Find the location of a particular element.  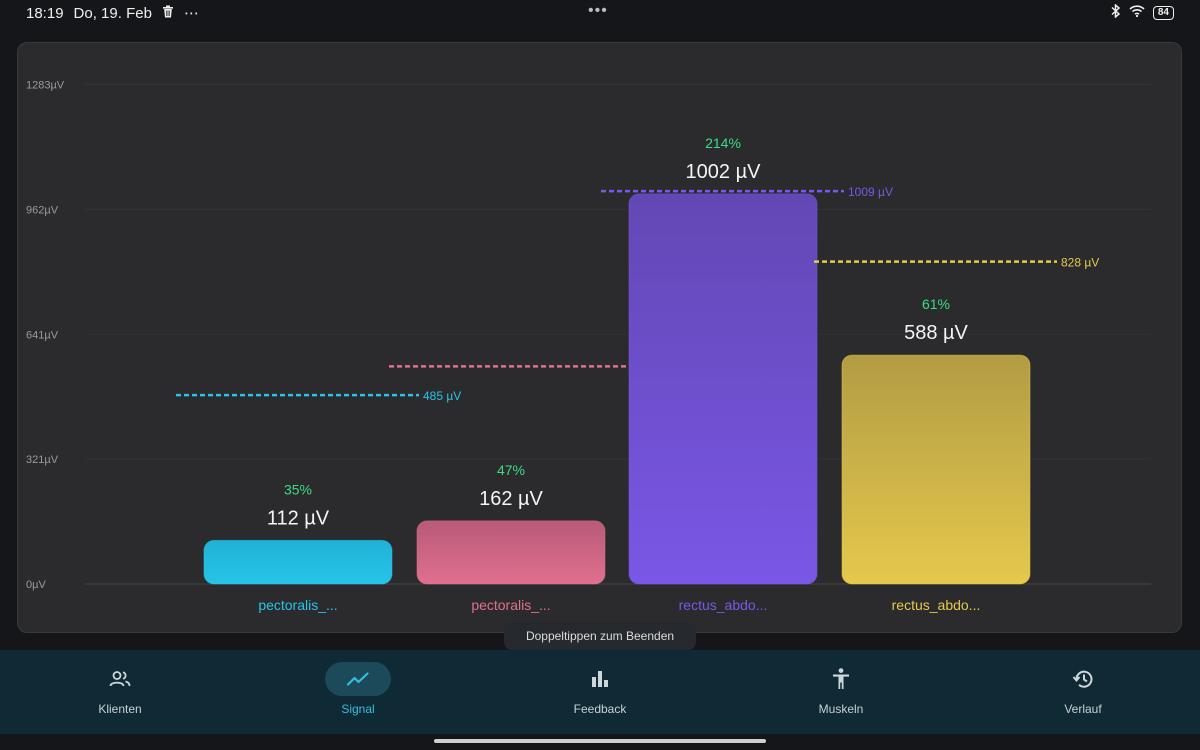

nav-label: Klienten is located at coordinates (120, 709).